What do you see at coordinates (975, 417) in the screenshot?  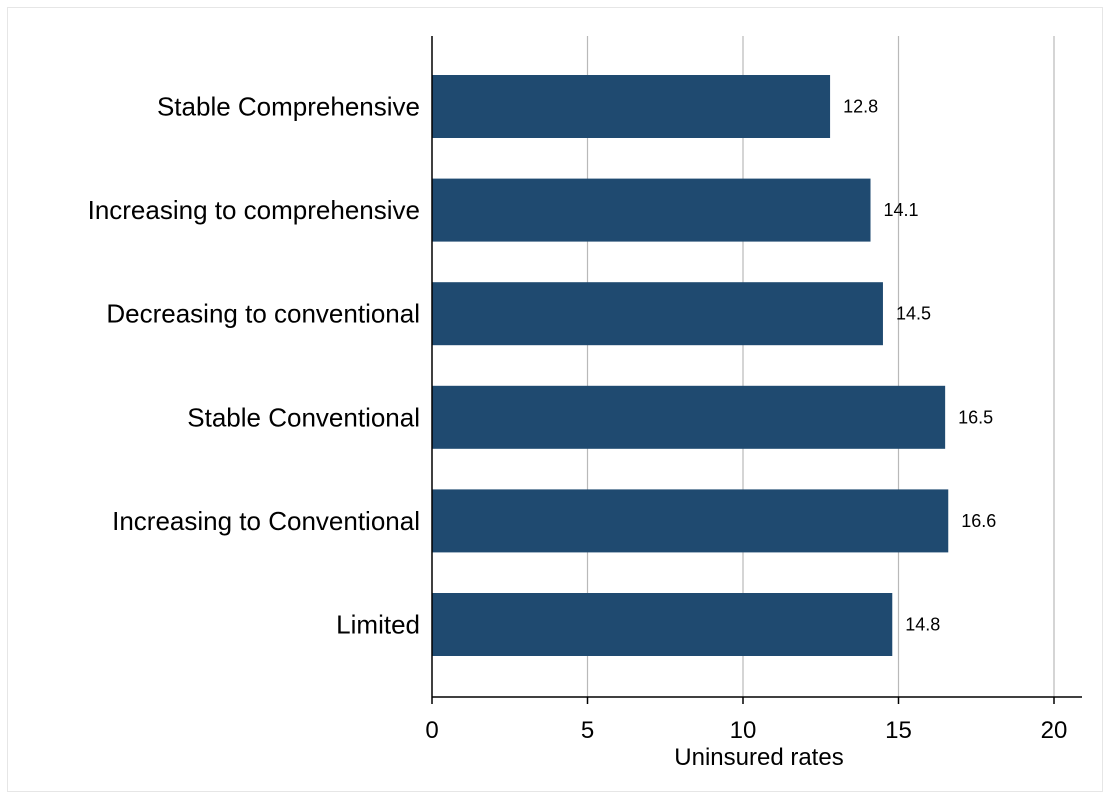 I see `data-label: 16.5` at bounding box center [975, 417].